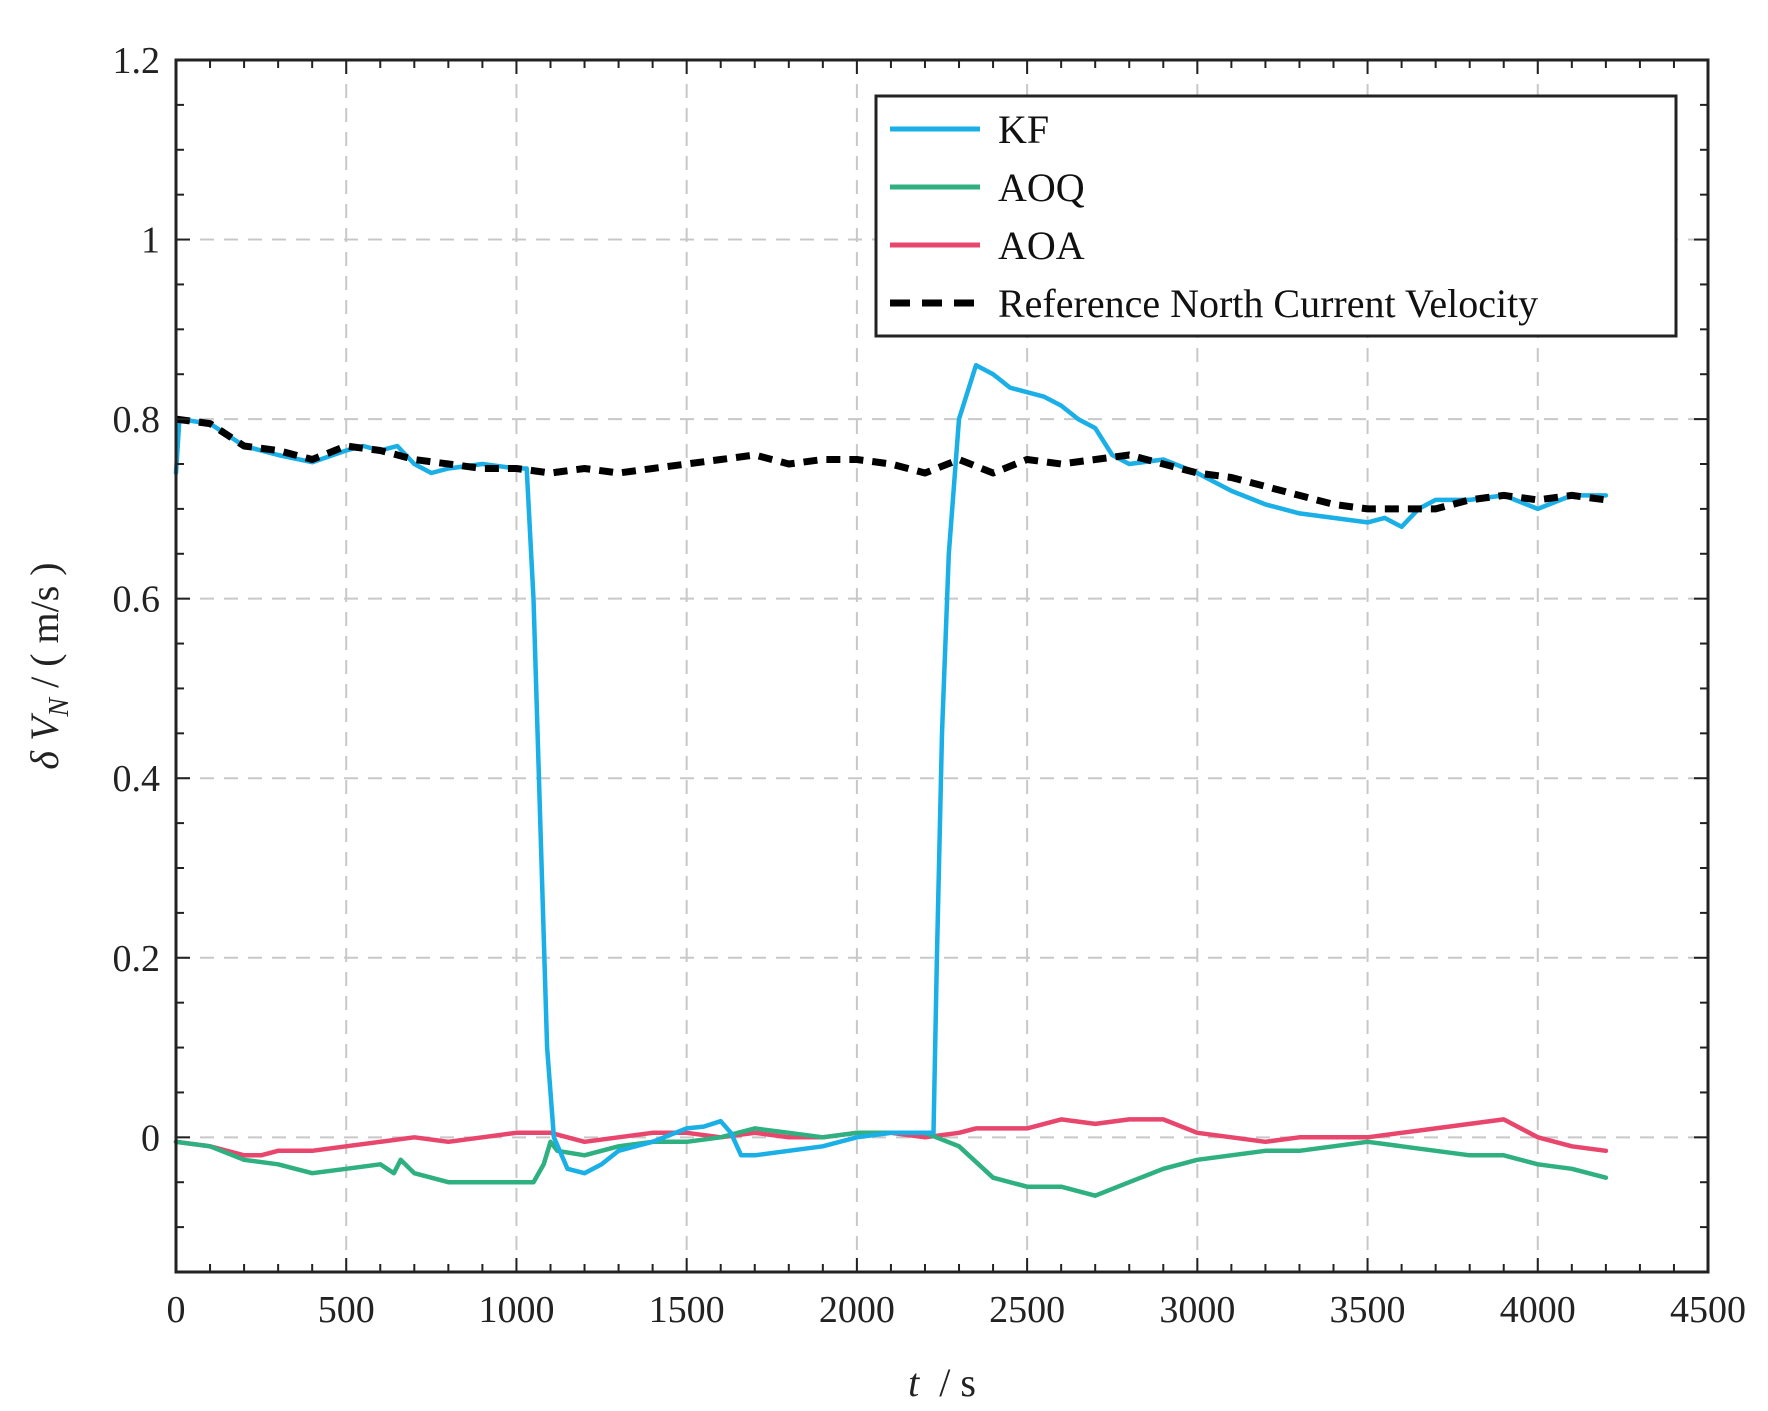  I want to click on series-line-reference-north-current-velocity, so click(891, 464).